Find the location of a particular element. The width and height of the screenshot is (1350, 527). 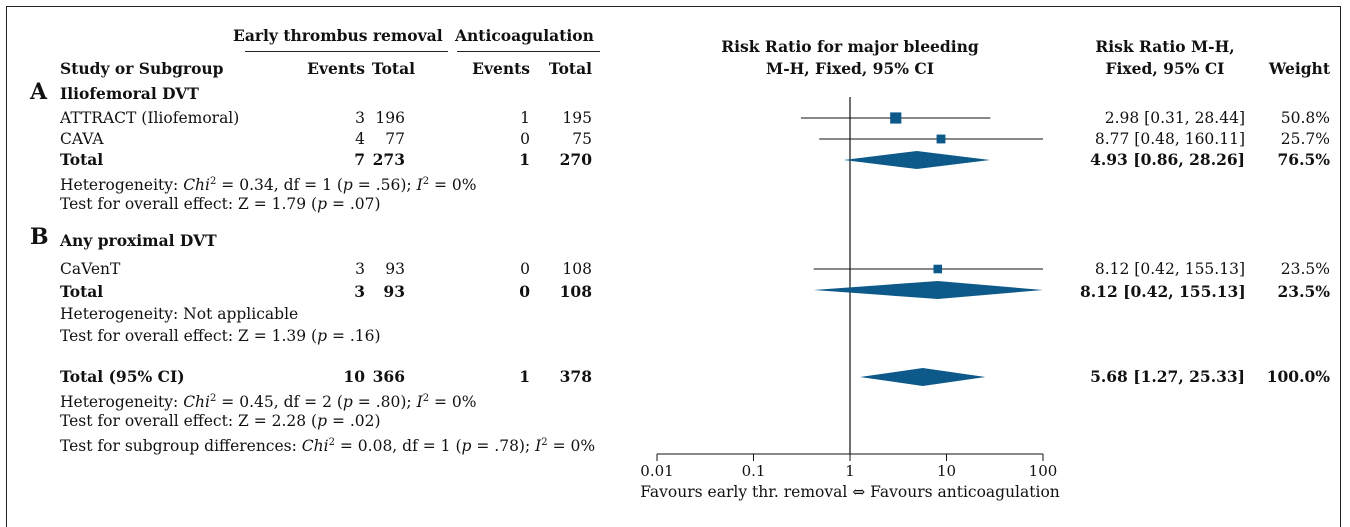

total-ci-text: 4.93 [0.86, 28.26] is located at coordinates (1167, 159).